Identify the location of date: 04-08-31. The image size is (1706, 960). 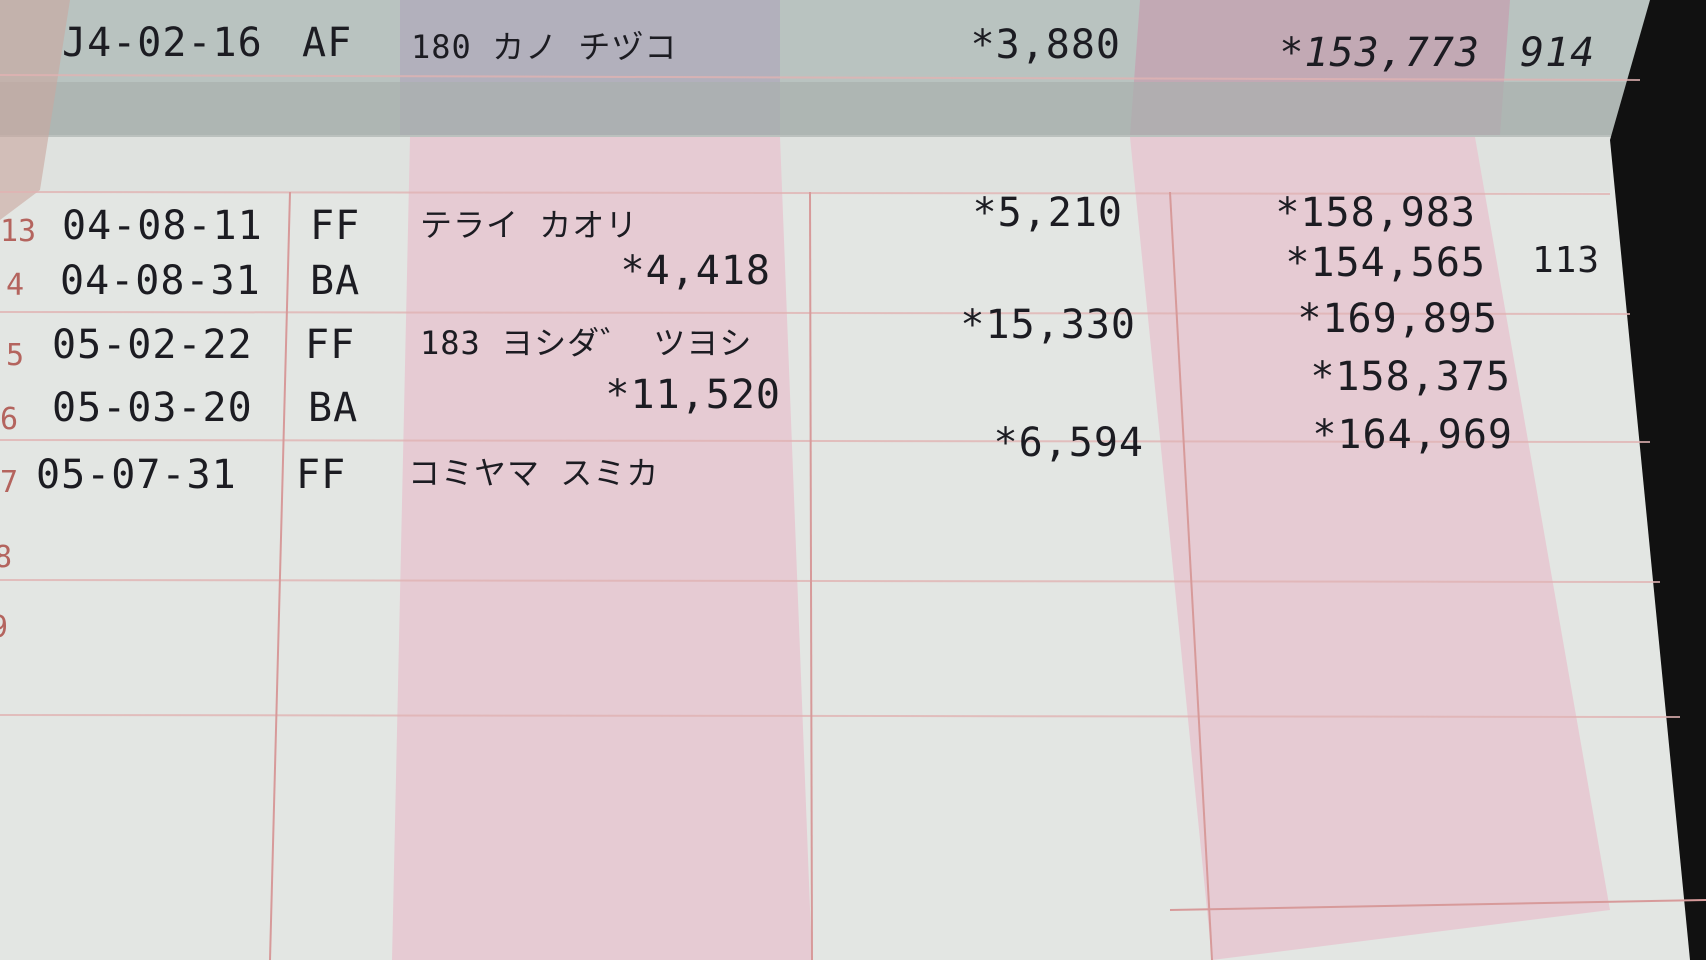
(160, 281).